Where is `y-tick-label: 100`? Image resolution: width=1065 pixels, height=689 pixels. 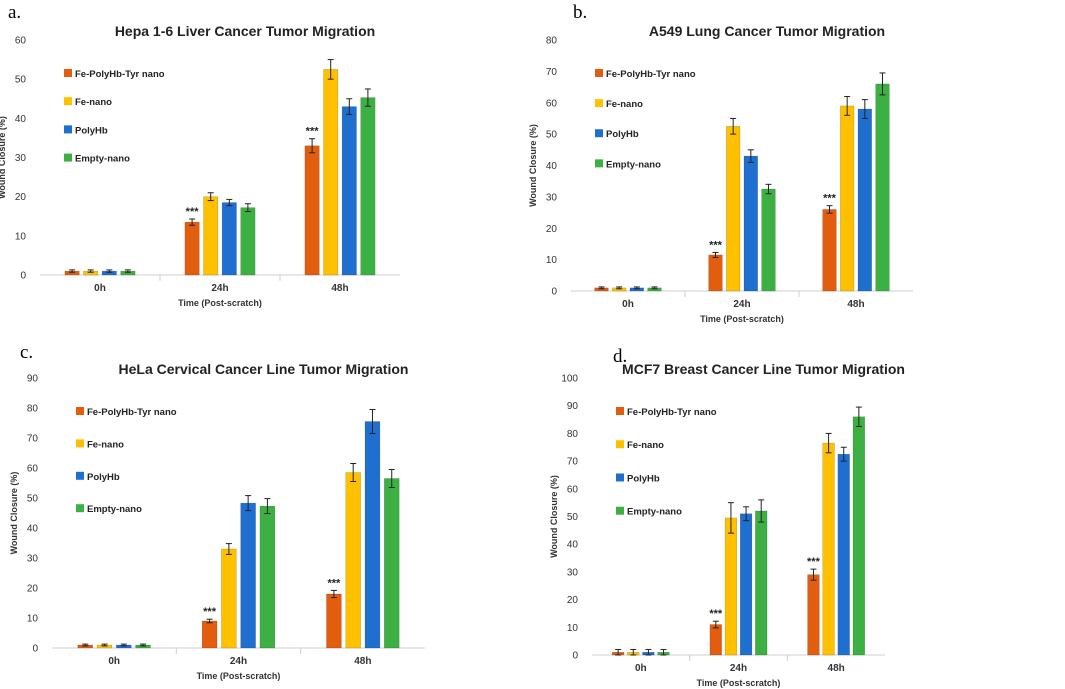 y-tick-label: 100 is located at coordinates (569, 379).